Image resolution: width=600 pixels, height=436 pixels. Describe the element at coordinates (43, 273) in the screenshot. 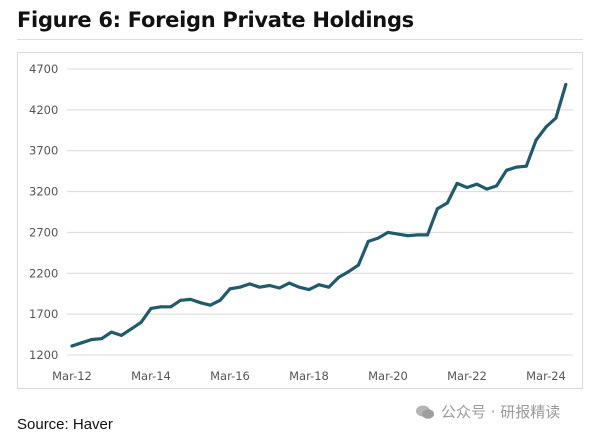

I see `y-tick-label: 2200` at that location.